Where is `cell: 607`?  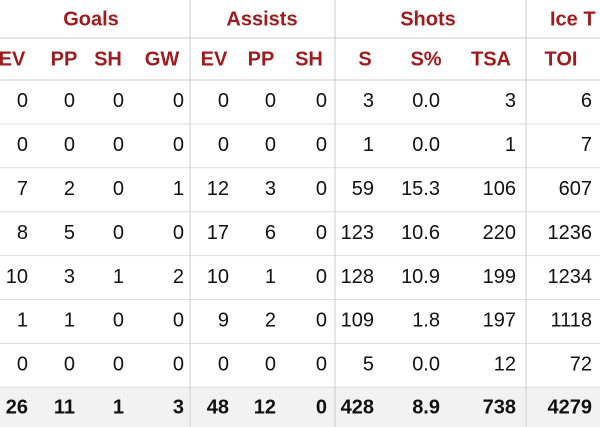
cell: 607 is located at coordinates (575, 189).